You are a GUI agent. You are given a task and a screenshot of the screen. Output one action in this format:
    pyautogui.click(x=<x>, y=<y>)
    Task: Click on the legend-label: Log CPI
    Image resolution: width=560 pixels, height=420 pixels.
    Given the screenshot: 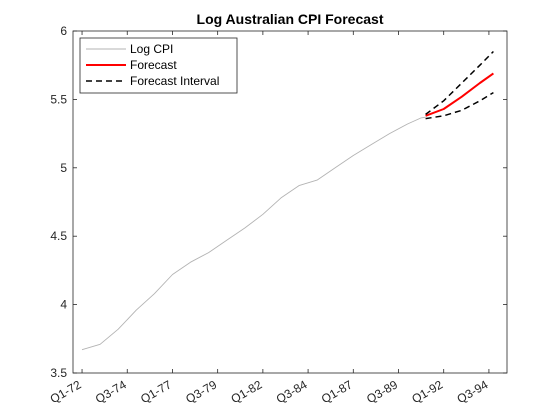 What is the action you would take?
    pyautogui.click(x=151, y=49)
    